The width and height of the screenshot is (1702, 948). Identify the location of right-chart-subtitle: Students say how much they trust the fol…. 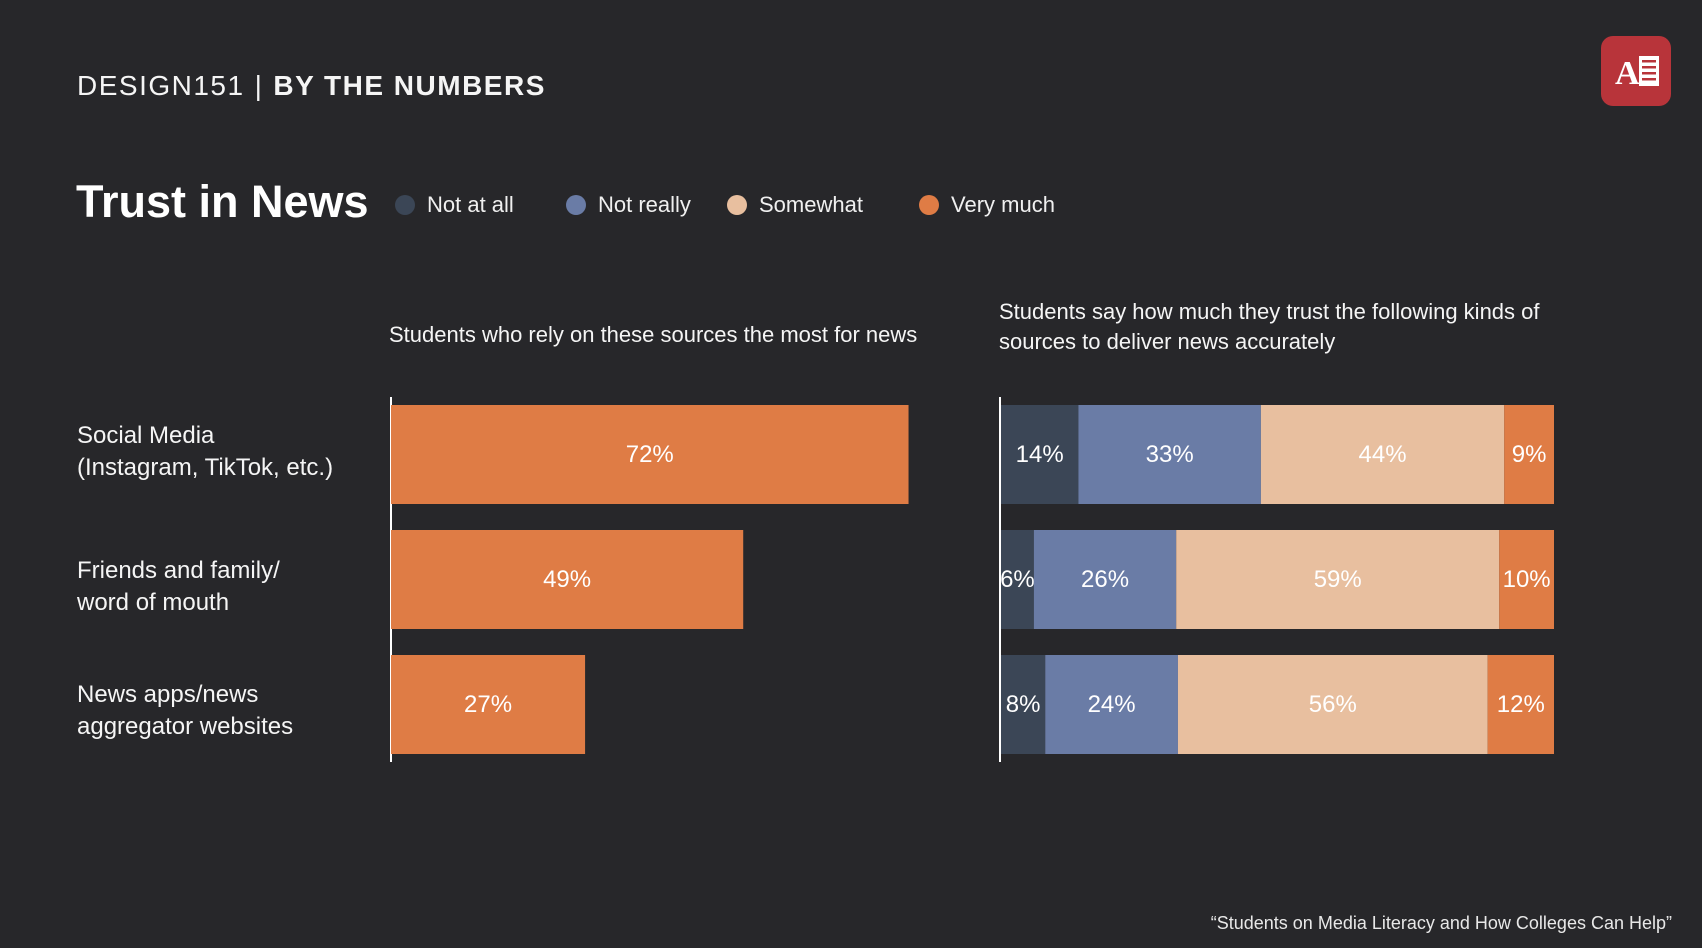
(1309, 327).